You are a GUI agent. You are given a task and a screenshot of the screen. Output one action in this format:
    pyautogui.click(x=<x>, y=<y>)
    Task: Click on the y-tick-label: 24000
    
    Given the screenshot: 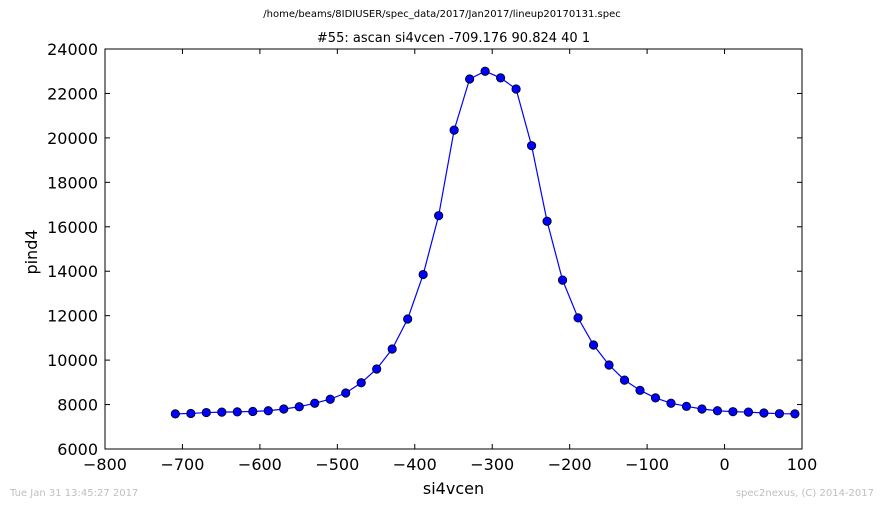 What is the action you would take?
    pyautogui.click(x=72, y=49)
    